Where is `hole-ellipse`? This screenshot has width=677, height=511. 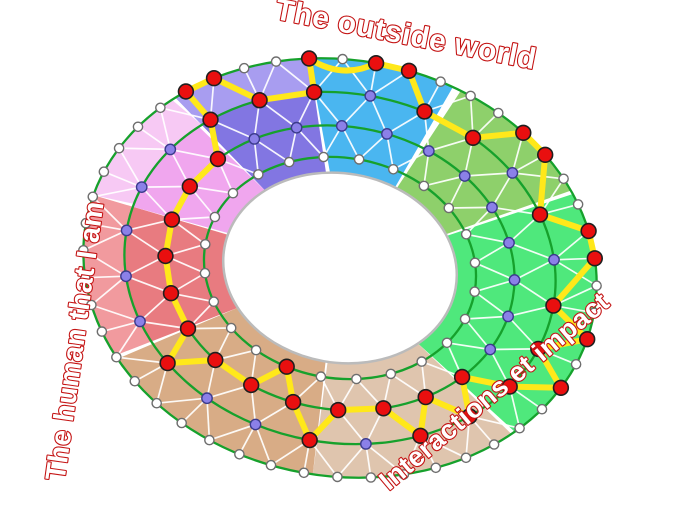 hole-ellipse is located at coordinates (340, 268).